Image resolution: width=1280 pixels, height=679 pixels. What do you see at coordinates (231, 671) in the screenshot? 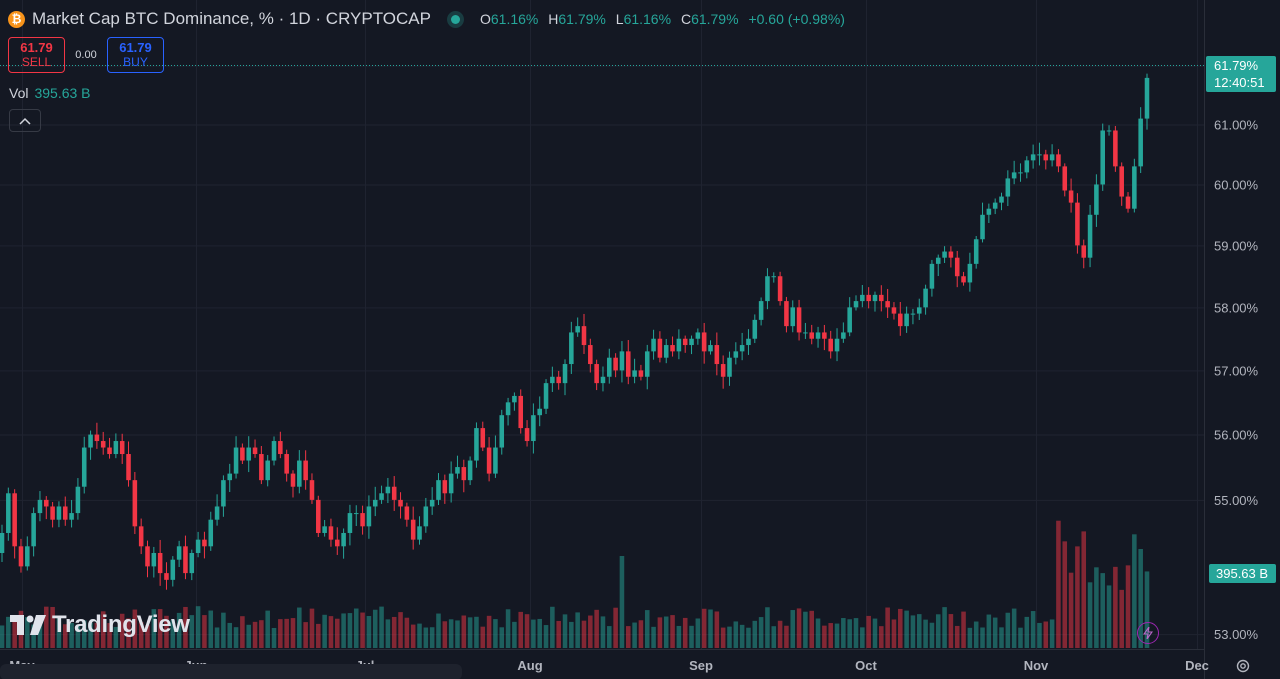
I see `time-axis-scrollbar` at bounding box center [231, 671].